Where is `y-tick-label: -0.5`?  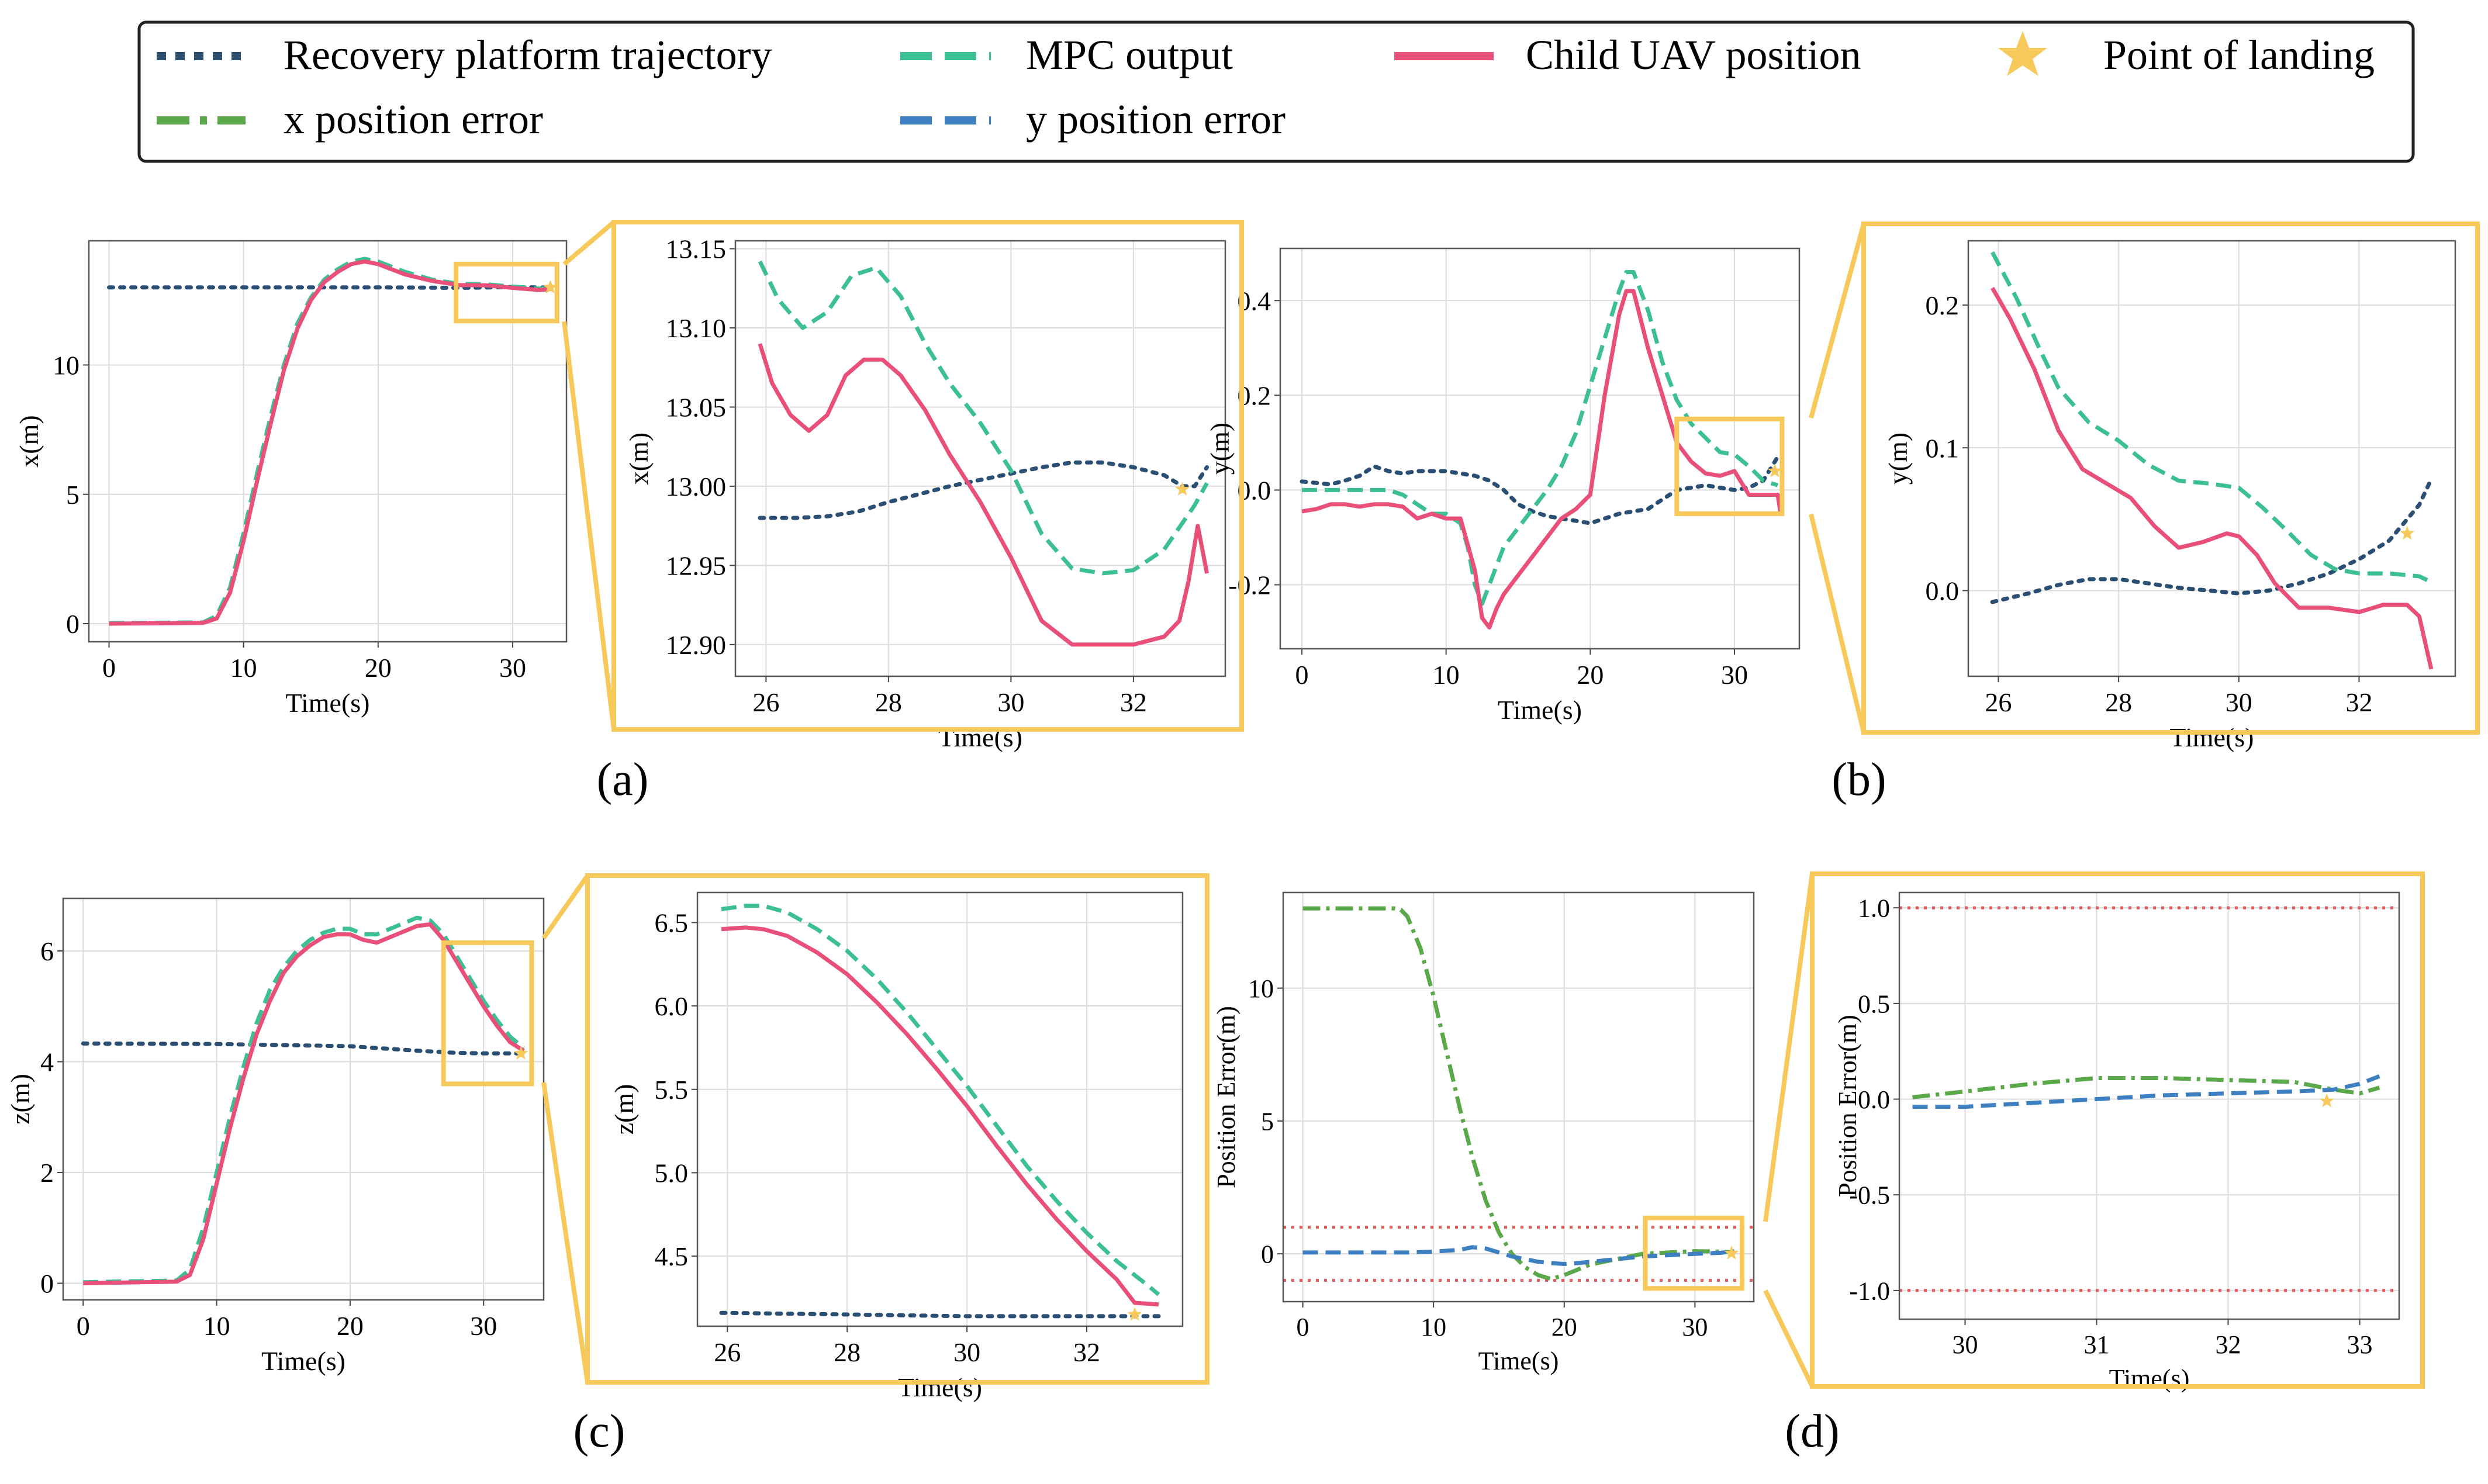 y-tick-label: -0.5 is located at coordinates (1869, 1195).